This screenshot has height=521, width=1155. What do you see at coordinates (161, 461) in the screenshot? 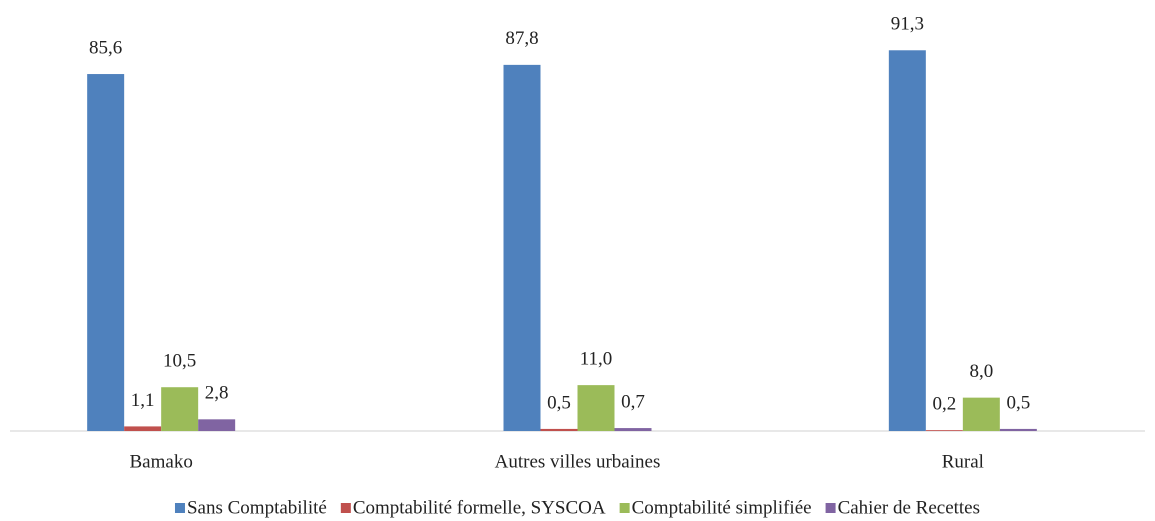
I see `x-tick-label: Bamako` at bounding box center [161, 461].